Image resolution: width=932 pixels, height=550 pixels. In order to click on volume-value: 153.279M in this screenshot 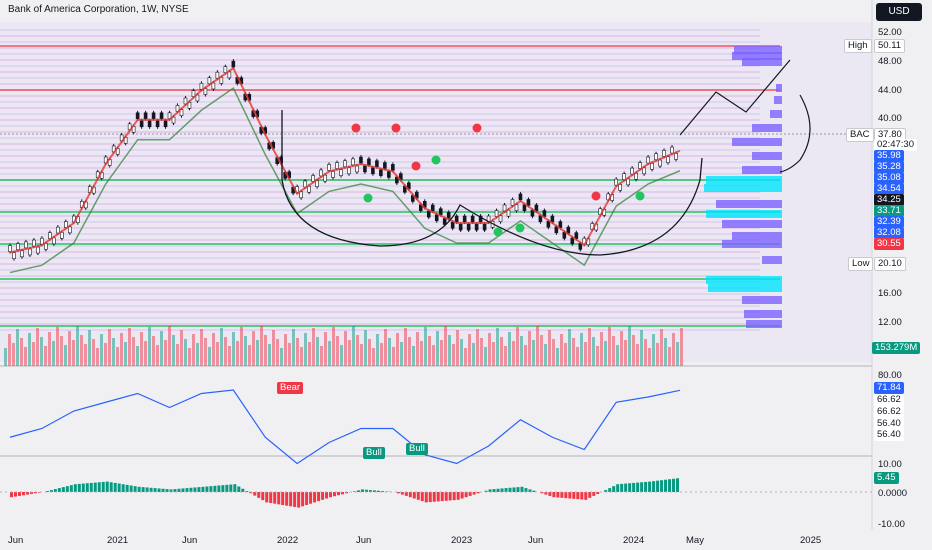, I will do `click(896, 348)`.